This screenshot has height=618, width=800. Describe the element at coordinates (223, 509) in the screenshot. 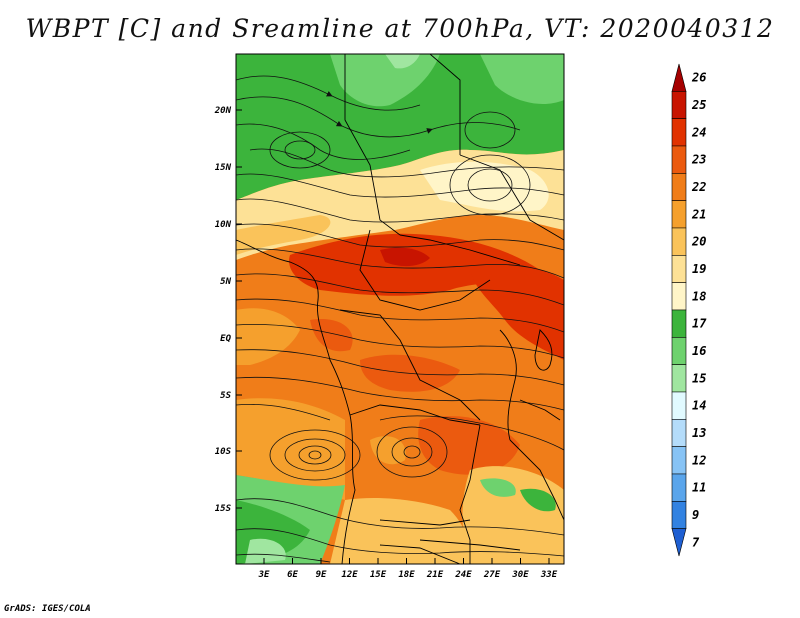

I see `lat-label: 15S` at that location.